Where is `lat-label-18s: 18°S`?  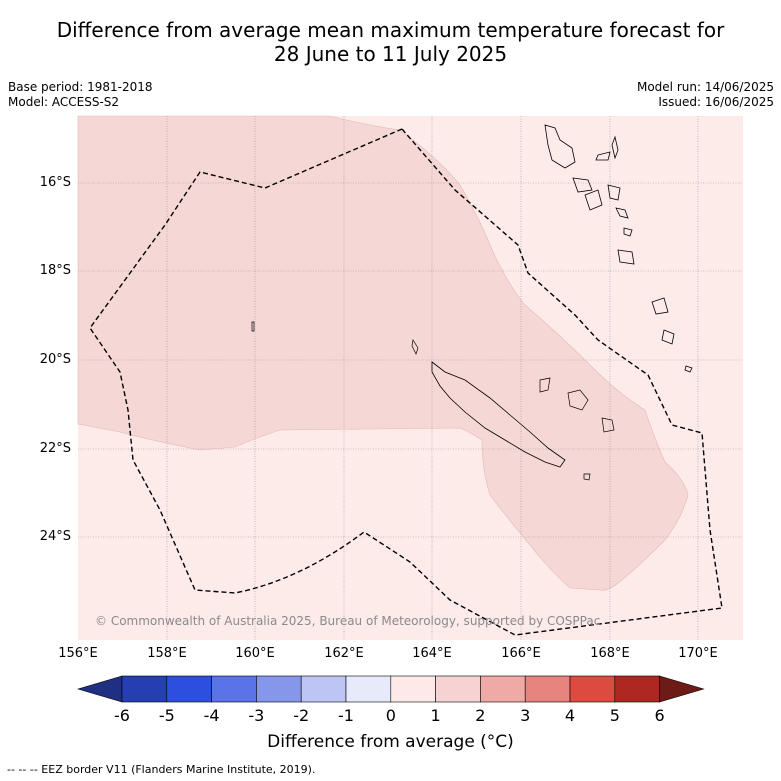 lat-label-18s: 18°S is located at coordinates (55, 270).